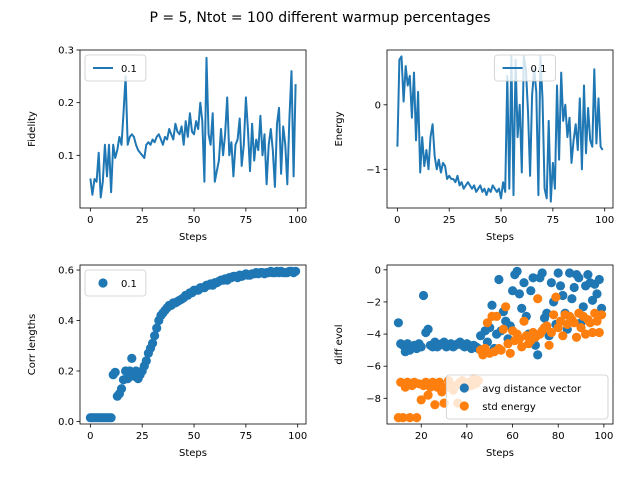 This screenshot has height=480, width=640. Describe the element at coordinates (32, 344) in the screenshot. I see `y-axis-label: Corr lengths` at that location.